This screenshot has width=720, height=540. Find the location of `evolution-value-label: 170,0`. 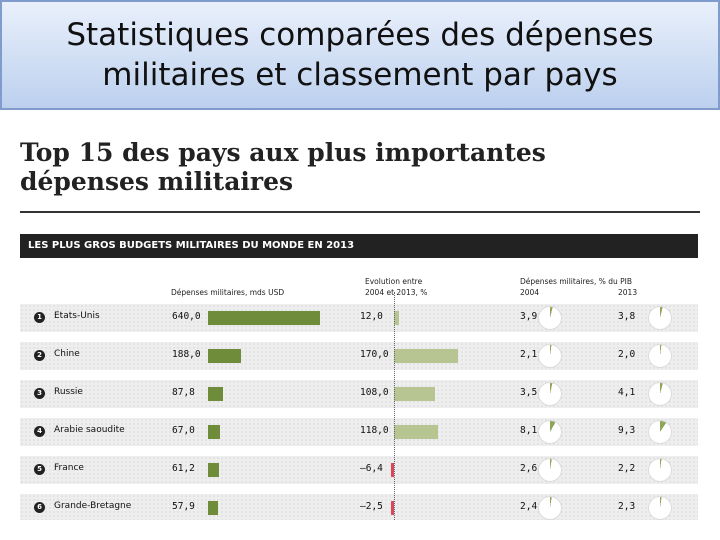

evolution-value-label: 170,0 is located at coordinates (374, 354).